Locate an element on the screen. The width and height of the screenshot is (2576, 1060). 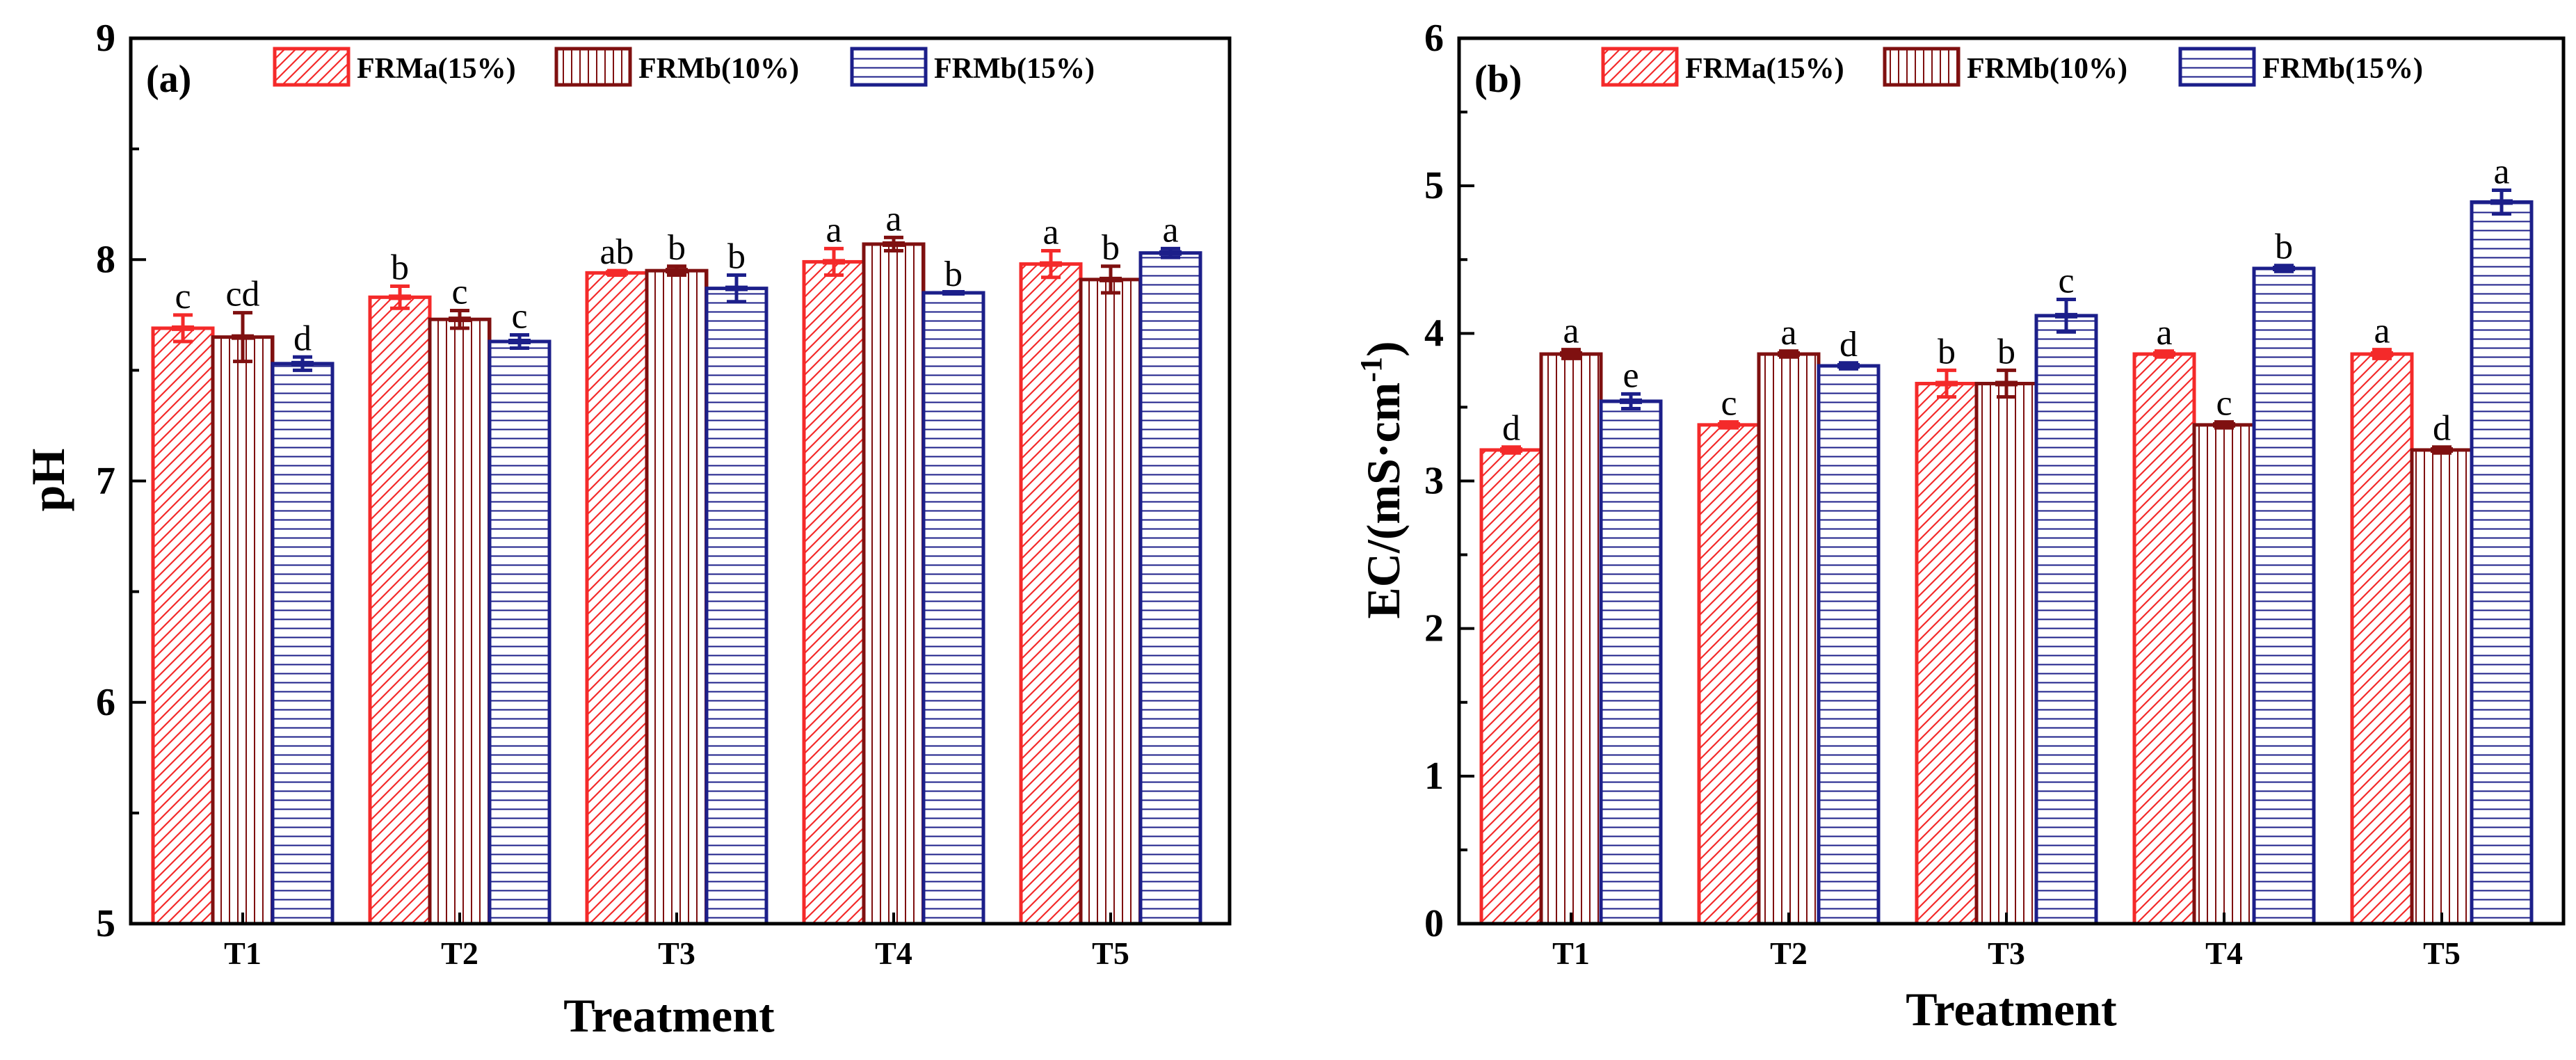
panel-b-y-tick-label: 4 is located at coordinates (1434, 333).